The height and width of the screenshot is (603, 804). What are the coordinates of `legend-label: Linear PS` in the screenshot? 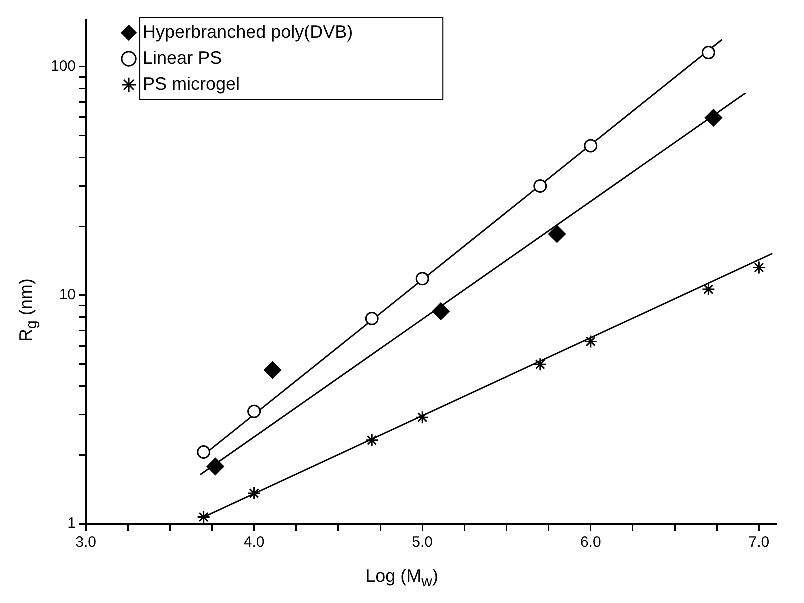 It's located at (182, 58).